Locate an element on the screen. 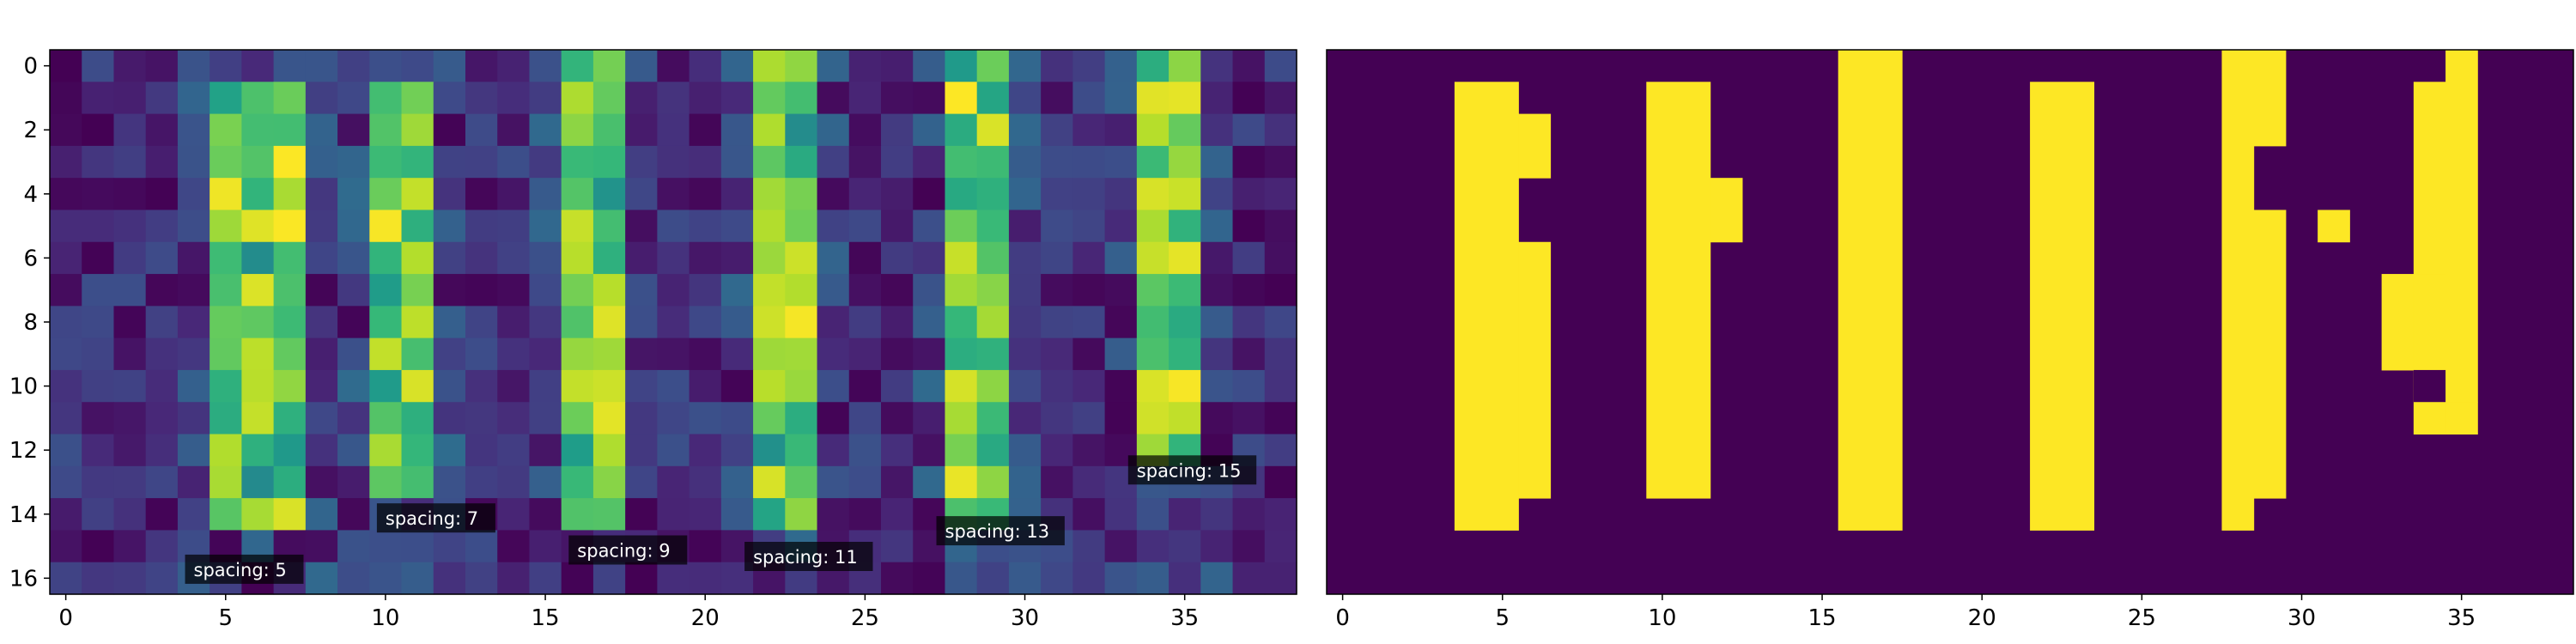 The image size is (2576, 644). annotation-text: spacing: 7 is located at coordinates (432, 519).